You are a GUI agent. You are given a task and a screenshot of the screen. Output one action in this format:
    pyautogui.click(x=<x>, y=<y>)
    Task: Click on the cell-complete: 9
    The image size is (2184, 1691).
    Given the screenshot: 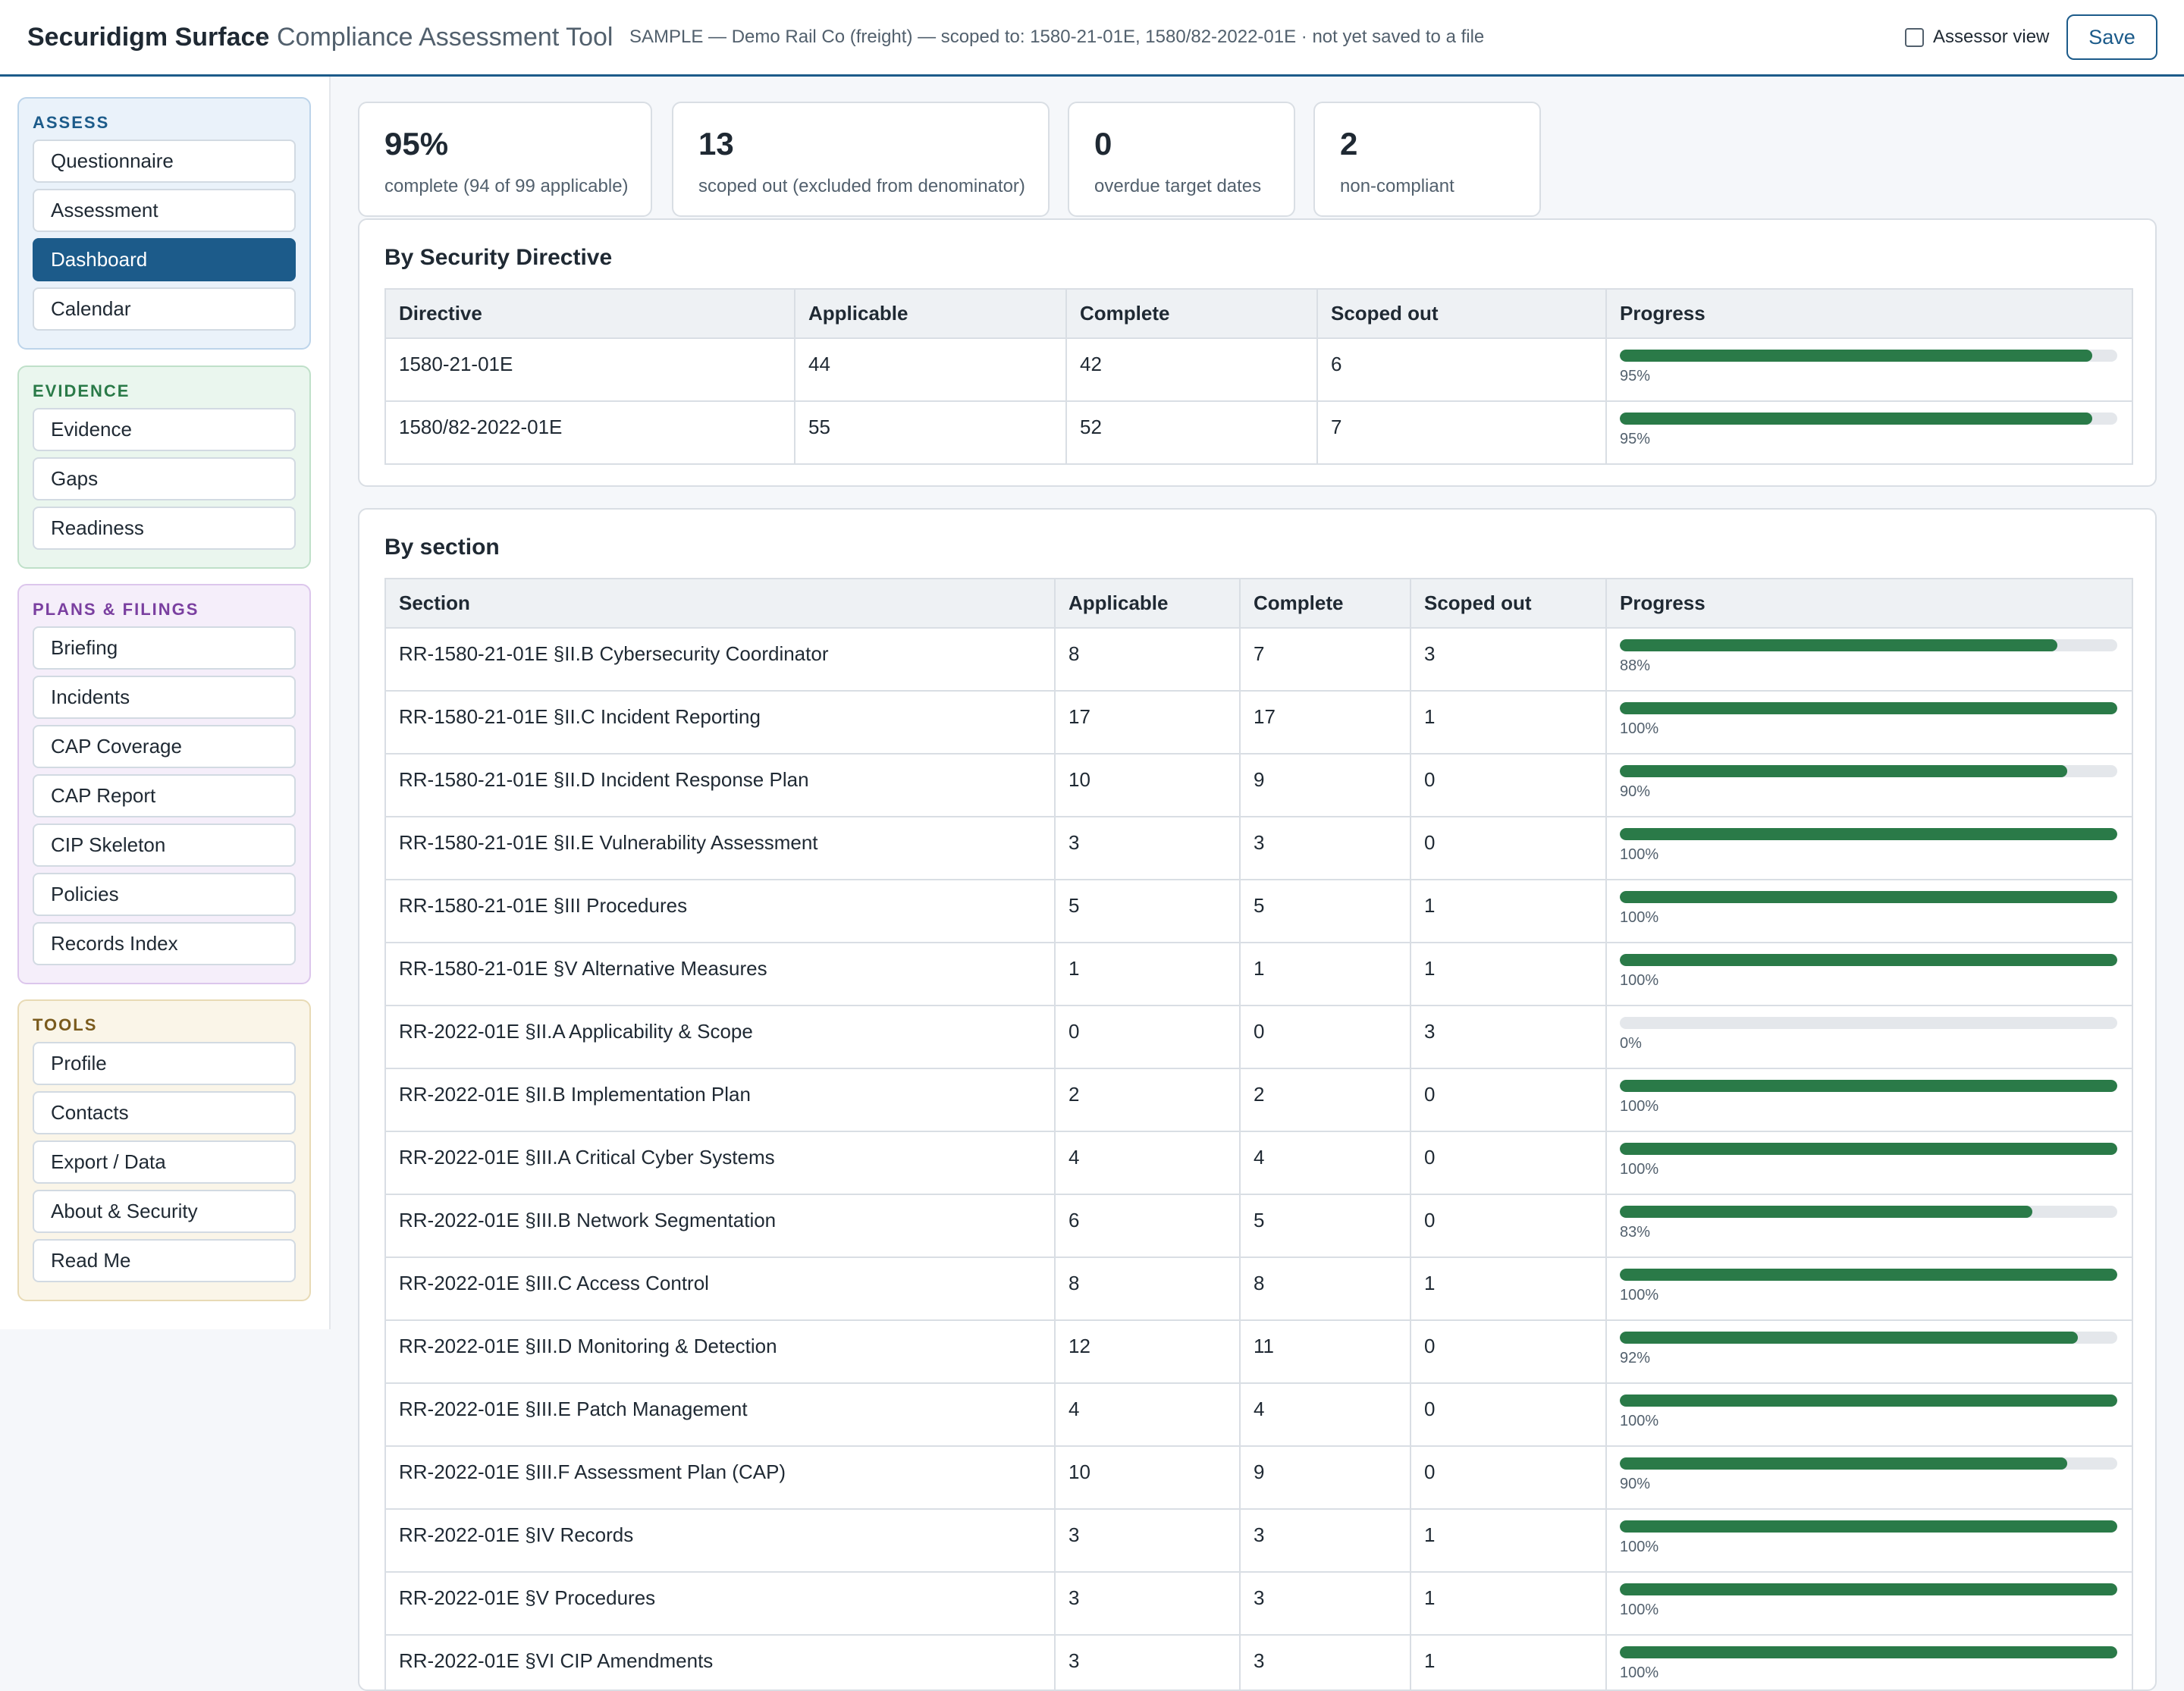 What is the action you would take?
    pyautogui.click(x=1325, y=1477)
    